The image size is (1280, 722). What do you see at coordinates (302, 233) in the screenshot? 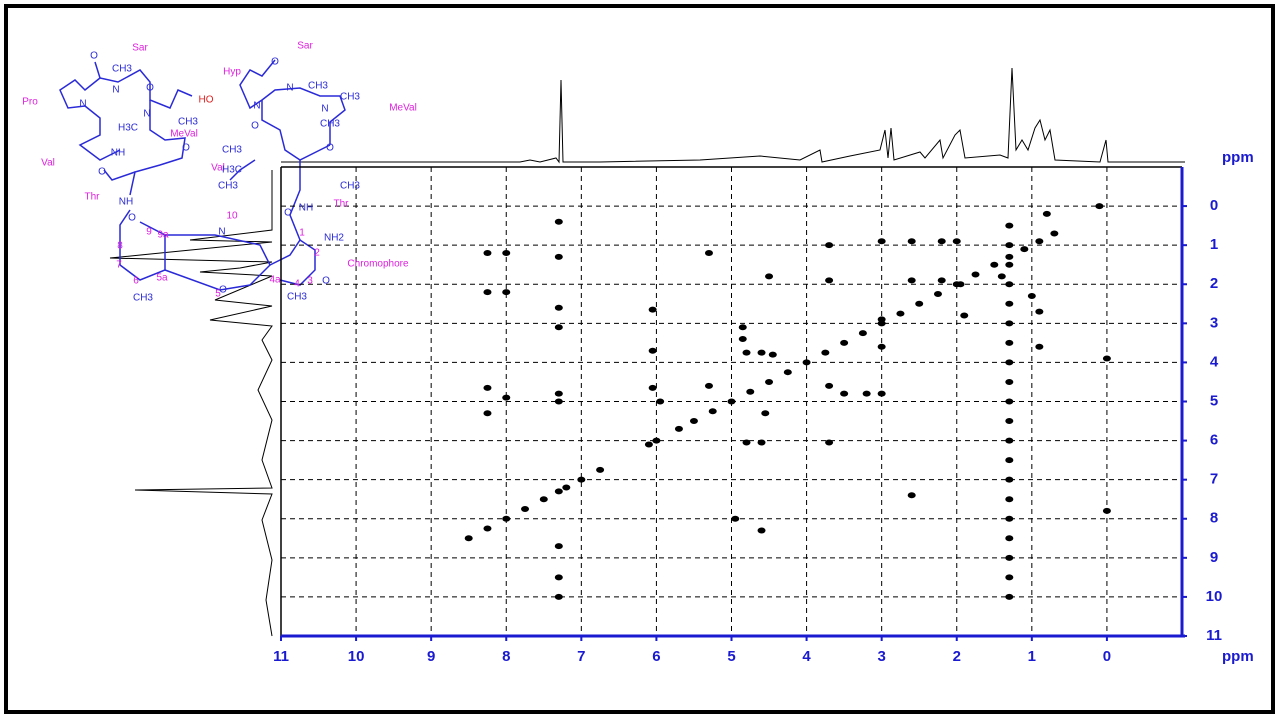
I see `residue-label: 1` at bounding box center [302, 233].